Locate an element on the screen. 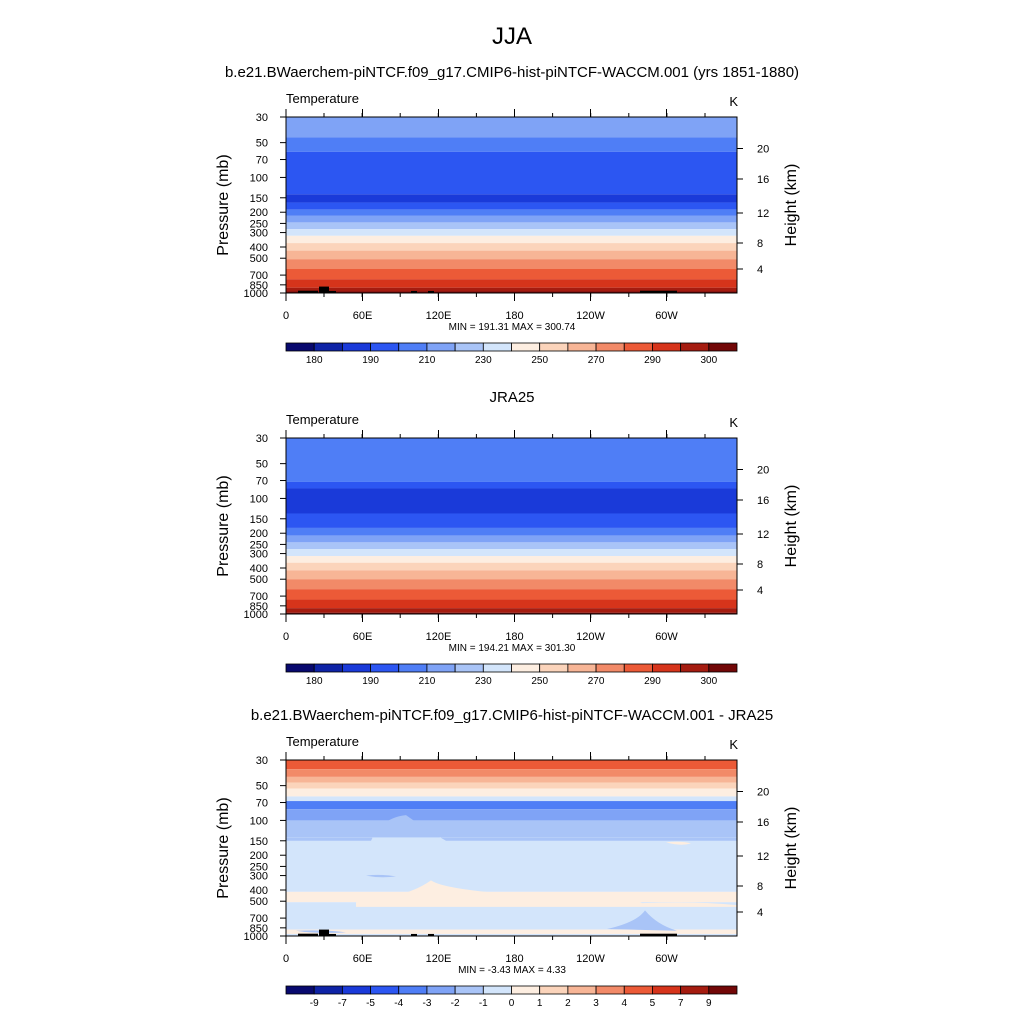 Image resolution: width=1024 pixels, height=1024 pixels. colorbar-label: 7 is located at coordinates (681, 1003).